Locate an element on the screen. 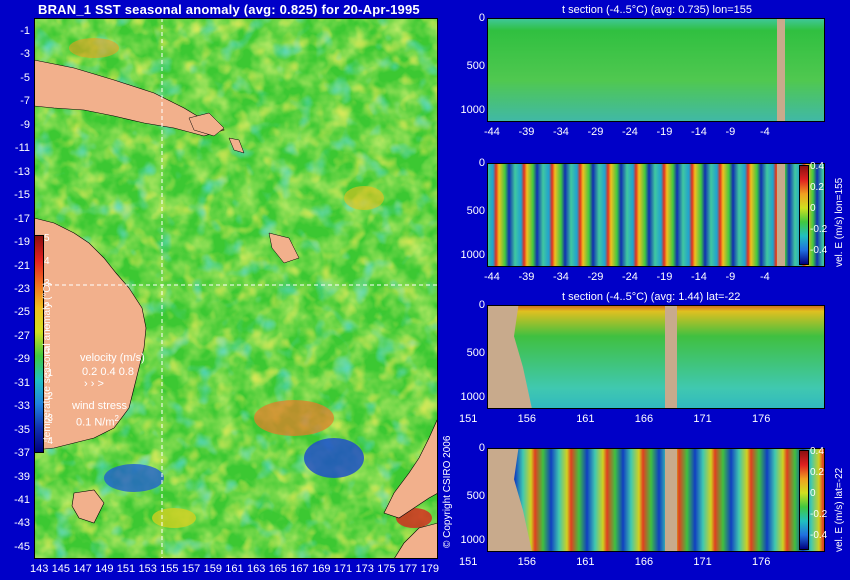 Image resolution: width=850 pixels, height=580 pixels. velocity-side-label: vel. E (m/s) lon=155 is located at coordinates (839, 222).